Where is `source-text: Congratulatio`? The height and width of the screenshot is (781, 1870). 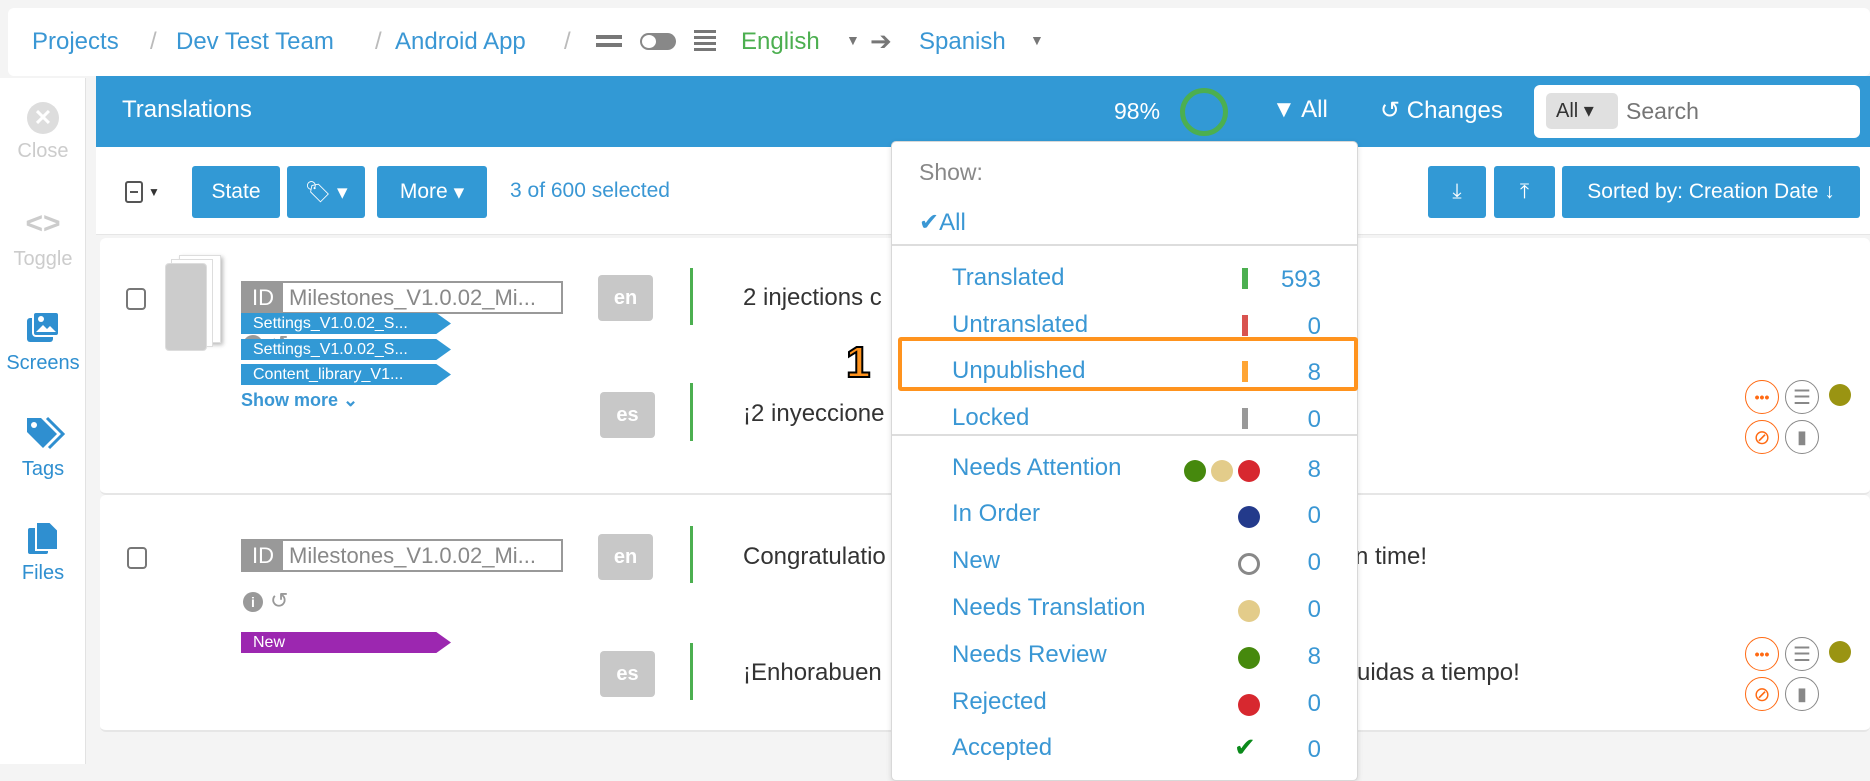
source-text: Congratulatio is located at coordinates (814, 556).